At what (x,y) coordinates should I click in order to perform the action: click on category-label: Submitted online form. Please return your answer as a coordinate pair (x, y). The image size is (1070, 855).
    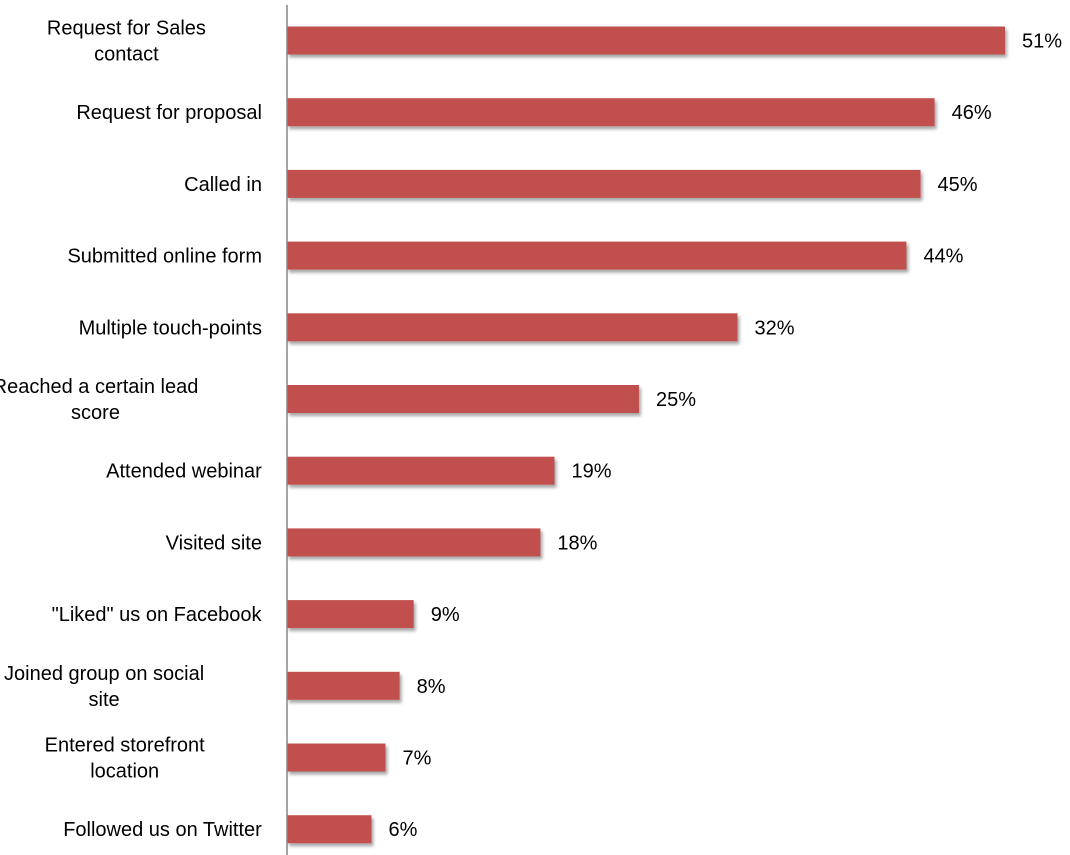
    Looking at the image, I should click on (164, 257).